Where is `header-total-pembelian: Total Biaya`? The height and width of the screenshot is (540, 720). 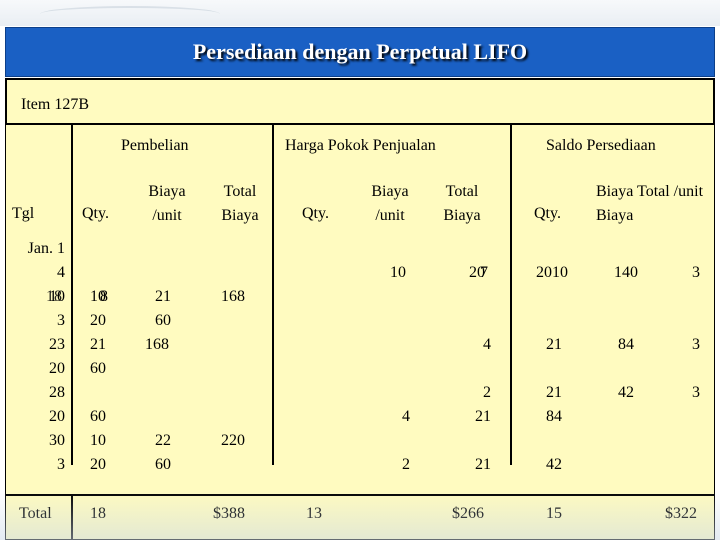
header-total-pembelian: Total Biaya is located at coordinates (240, 203).